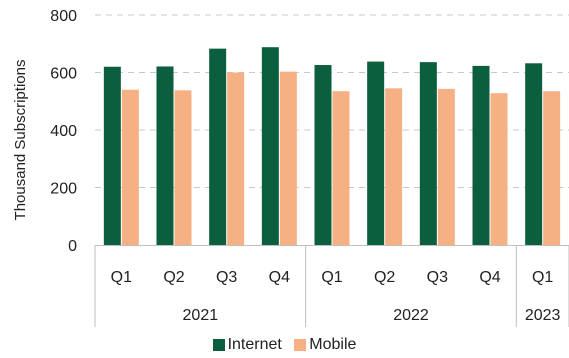 The height and width of the screenshot is (358, 569). I want to click on x-tick-label-4: Q1, so click(331, 277).